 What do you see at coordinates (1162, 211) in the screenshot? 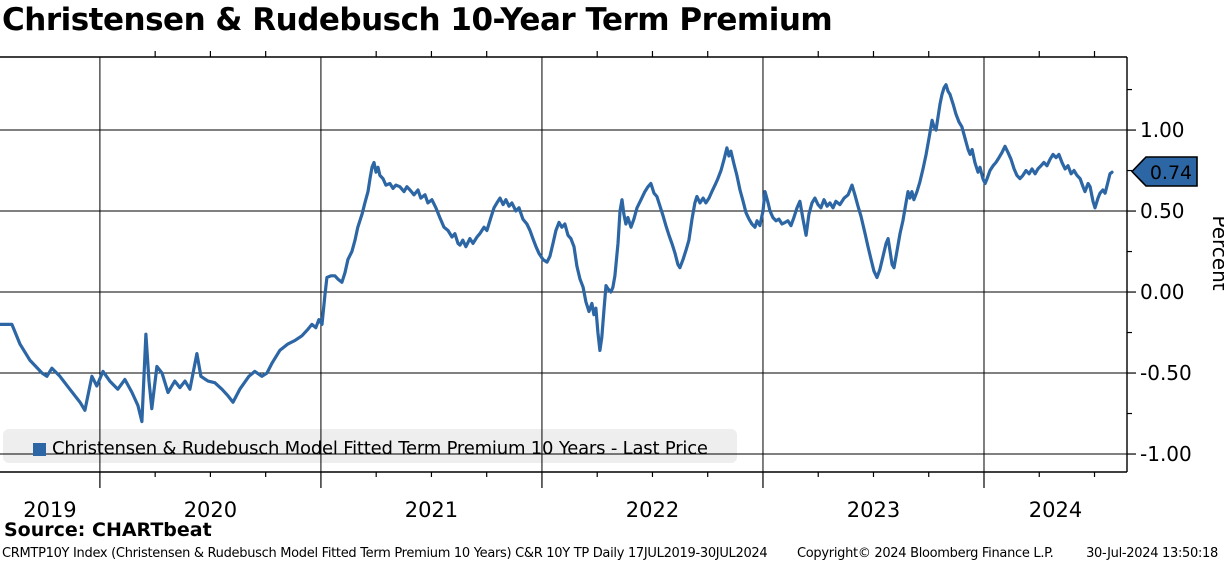
I see `y-tick-label: 0.50` at bounding box center [1162, 211].